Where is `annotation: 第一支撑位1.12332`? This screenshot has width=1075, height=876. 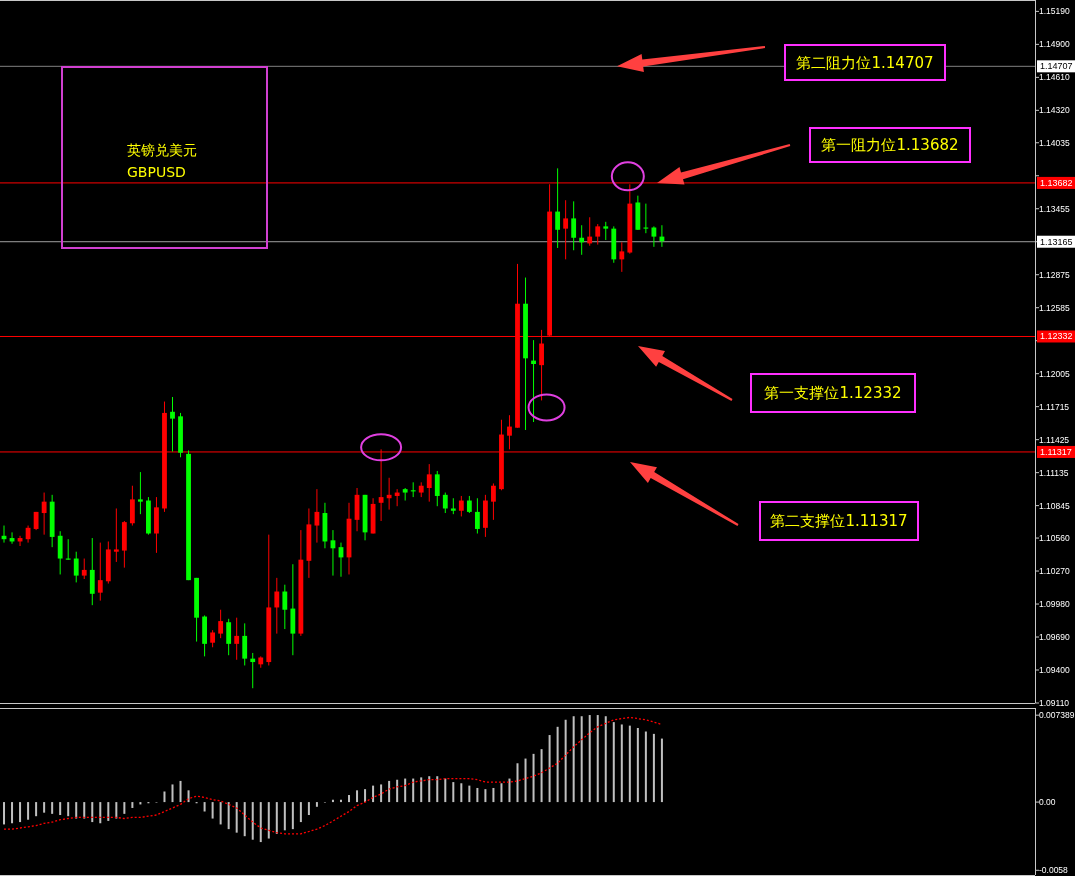
annotation: 第一支撑位1.12332 is located at coordinates (833, 393).